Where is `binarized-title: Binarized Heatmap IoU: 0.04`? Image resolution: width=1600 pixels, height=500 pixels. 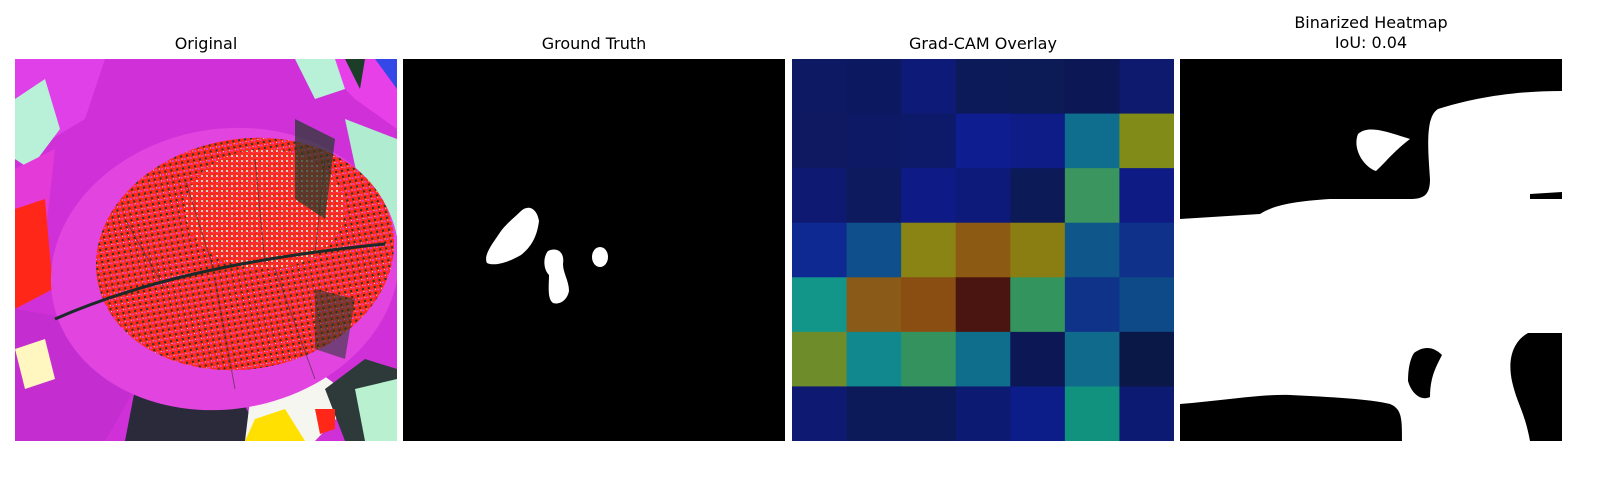 binarized-title: Binarized Heatmap IoU: 0.04 is located at coordinates (1371, 32).